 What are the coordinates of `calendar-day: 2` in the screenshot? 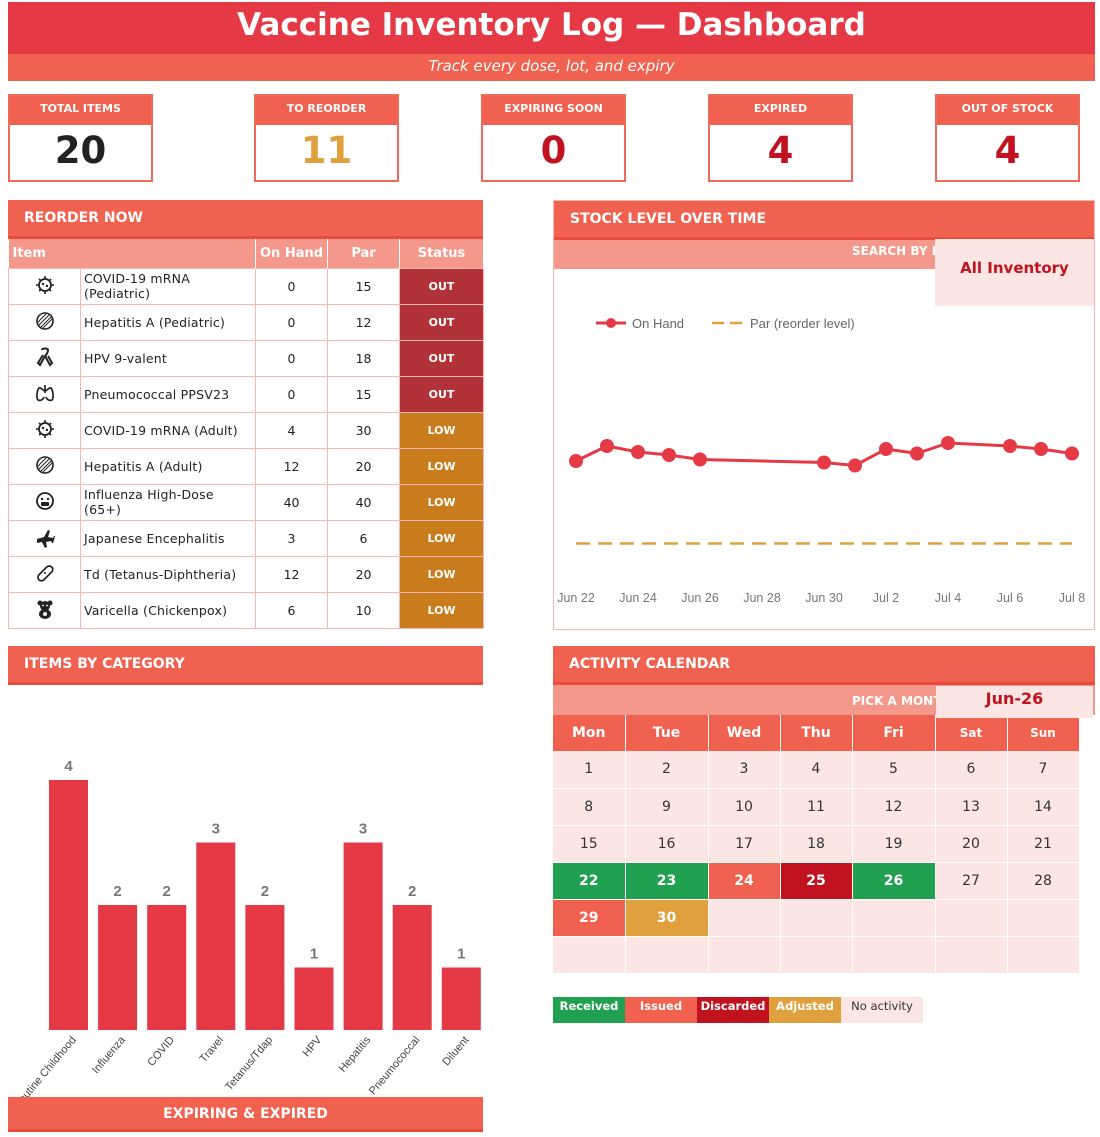 It's located at (667, 770).